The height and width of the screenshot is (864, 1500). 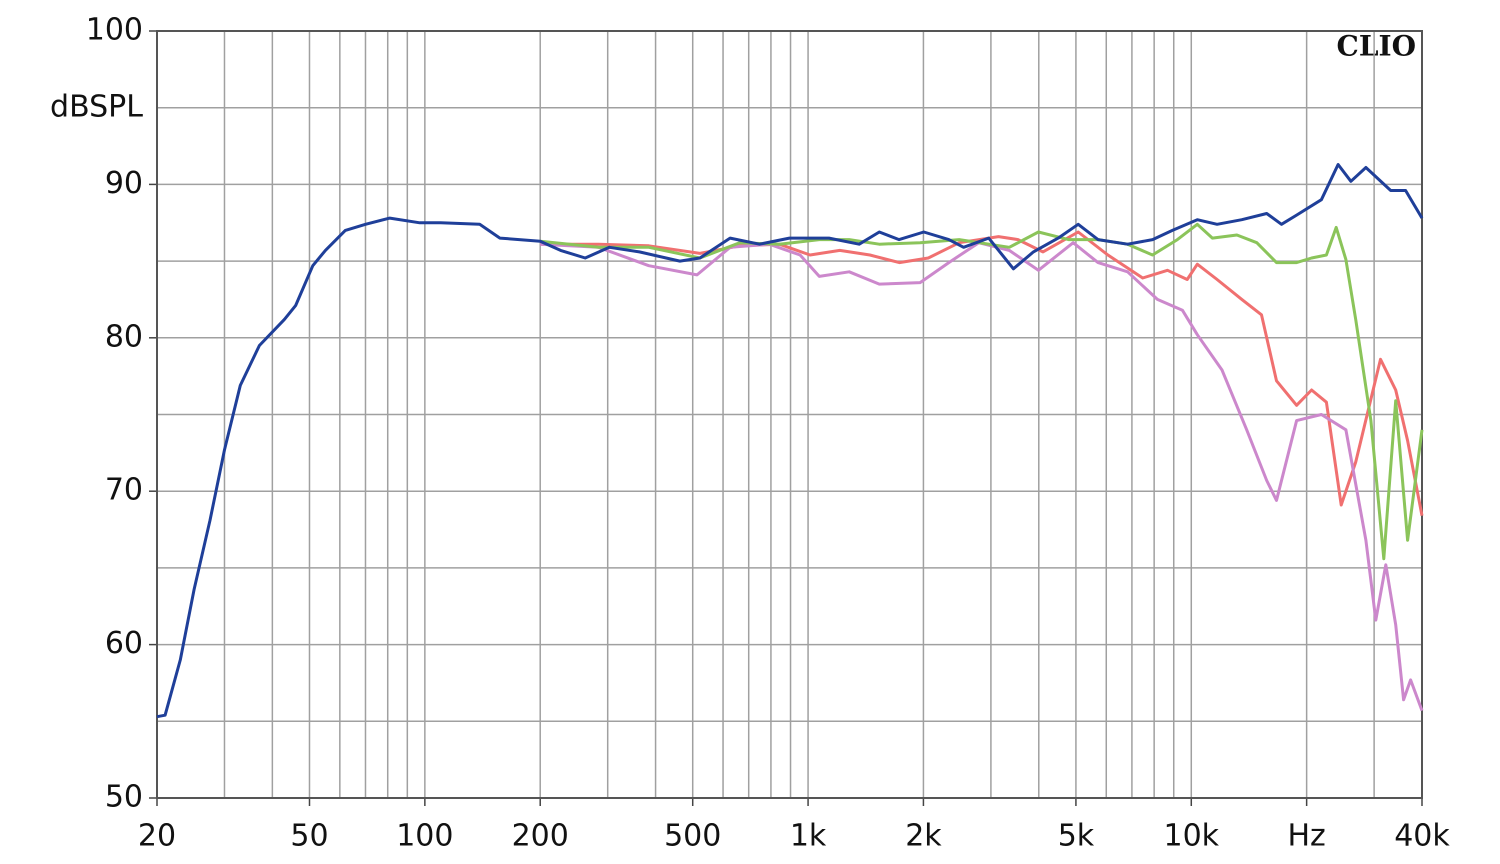 I want to click on x-tick-label: 20, so click(x=157, y=836).